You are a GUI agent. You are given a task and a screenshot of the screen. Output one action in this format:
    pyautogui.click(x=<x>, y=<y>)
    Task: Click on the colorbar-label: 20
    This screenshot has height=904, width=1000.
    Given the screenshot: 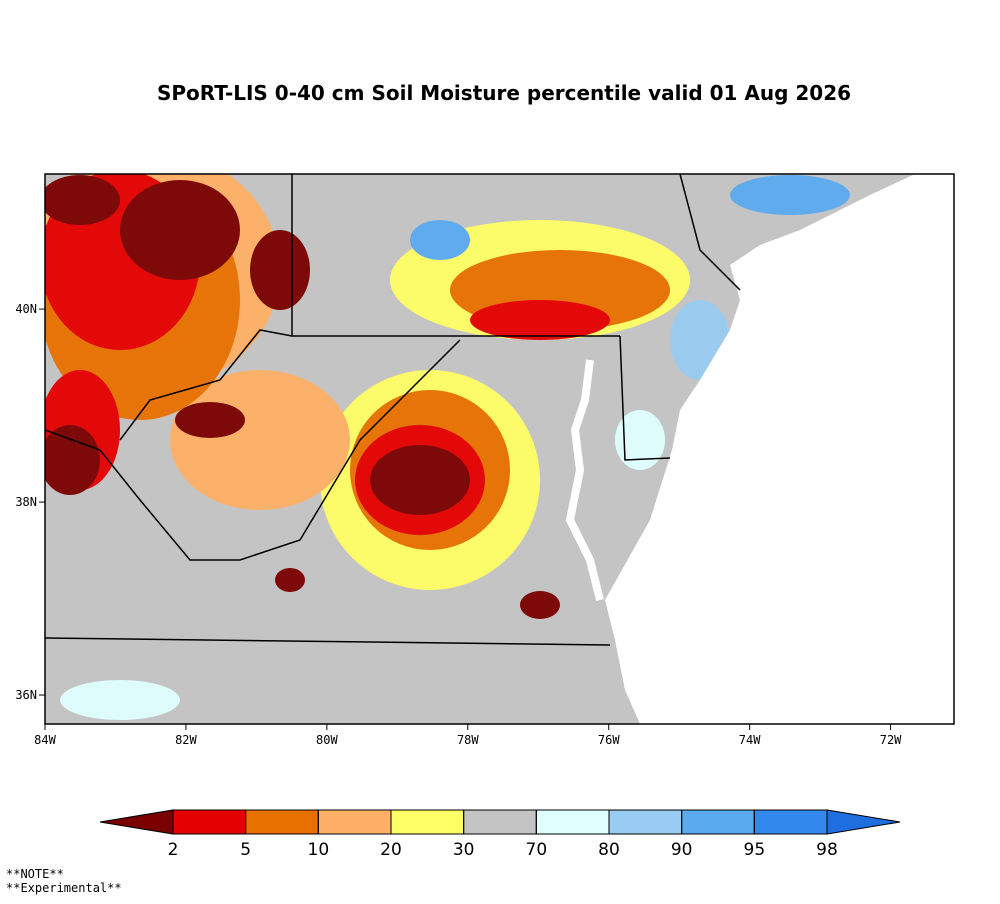 What is the action you would take?
    pyautogui.click(x=391, y=850)
    